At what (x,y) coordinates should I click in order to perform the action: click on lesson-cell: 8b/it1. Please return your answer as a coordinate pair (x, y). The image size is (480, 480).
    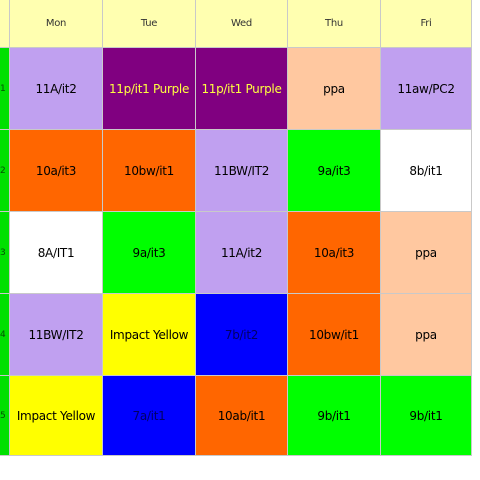
    Looking at the image, I should click on (426, 171).